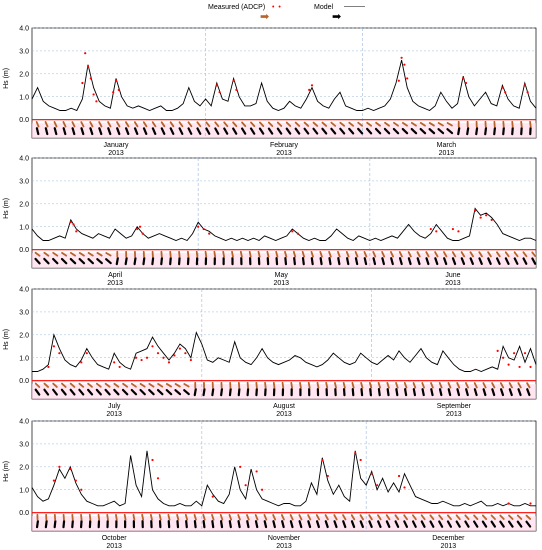 The width and height of the screenshot is (542, 550). What do you see at coordinates (24, 159) in the screenshot?
I see `y-tick-label: 4.0` at bounding box center [24, 159].